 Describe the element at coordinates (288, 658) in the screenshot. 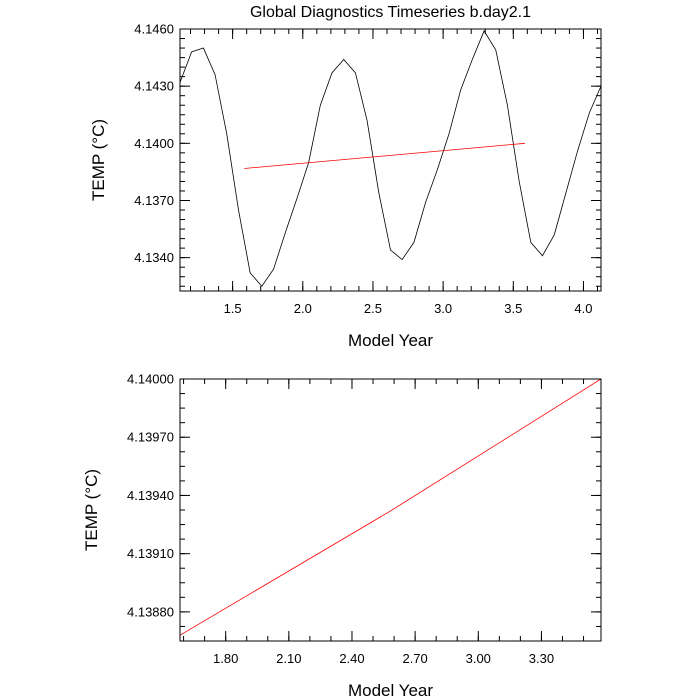

I see `x-tick-label: 2.10` at that location.